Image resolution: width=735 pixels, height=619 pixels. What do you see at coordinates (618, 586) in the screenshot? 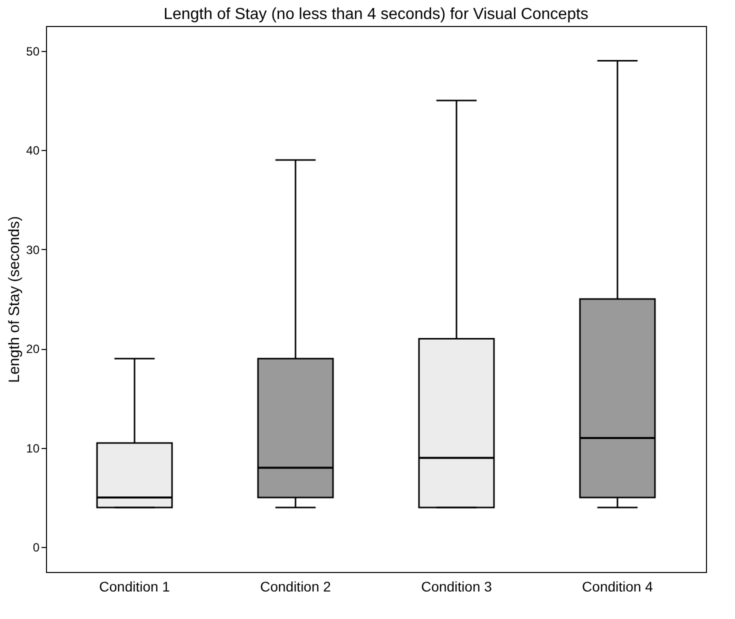
I see `x-tick-label: Condition 4` at bounding box center [618, 586].